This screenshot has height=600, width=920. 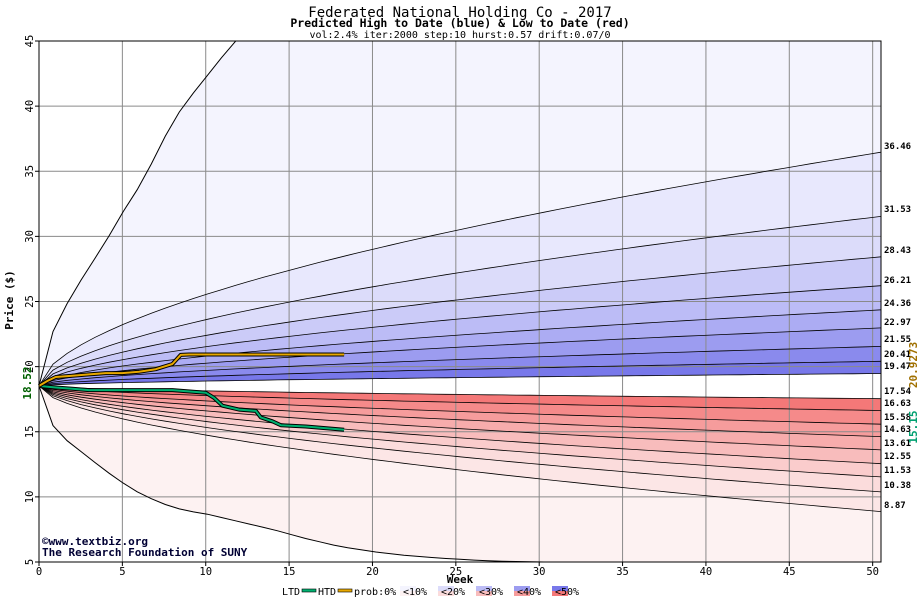 I want to click on htd-series-line, so click(x=191, y=370).